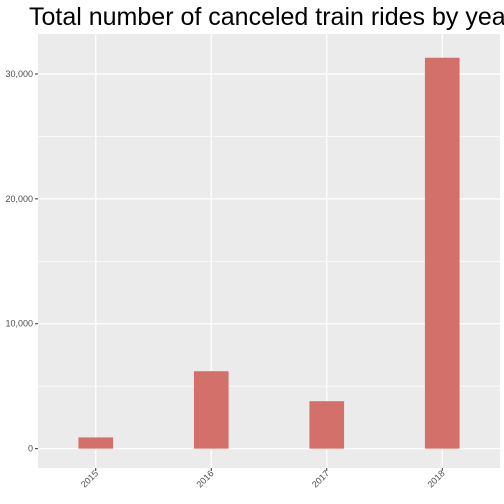  What do you see at coordinates (89, 478) in the screenshot?
I see `x-tick-label: 2015` at bounding box center [89, 478].